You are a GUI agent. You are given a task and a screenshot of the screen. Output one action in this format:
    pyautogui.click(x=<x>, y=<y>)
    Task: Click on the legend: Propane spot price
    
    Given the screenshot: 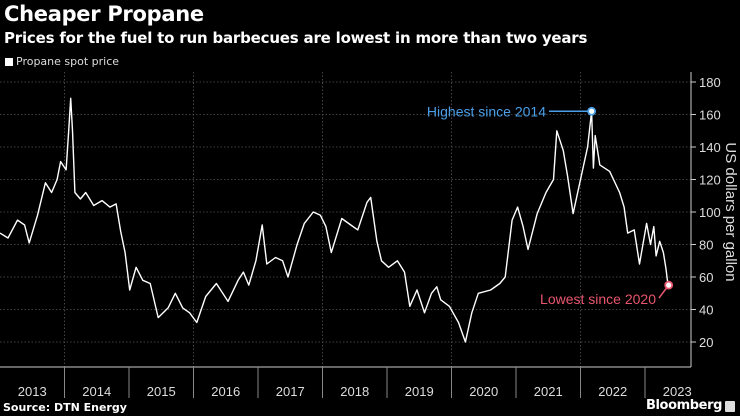 What is the action you would take?
    pyautogui.click(x=62, y=61)
    